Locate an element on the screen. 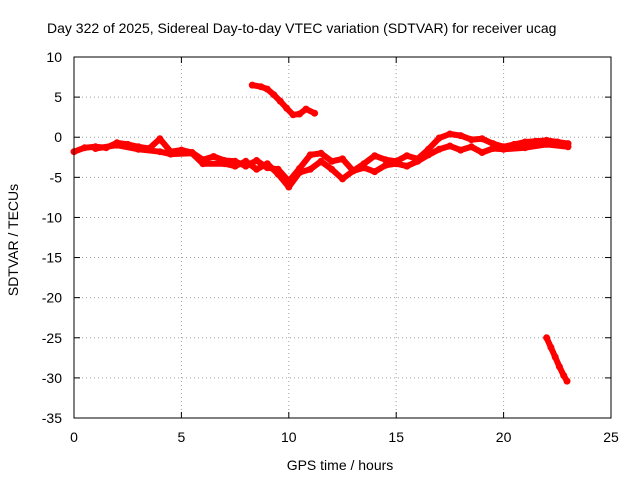 This screenshot has height=480, width=640. x-tick-label: 25 is located at coordinates (611, 437).